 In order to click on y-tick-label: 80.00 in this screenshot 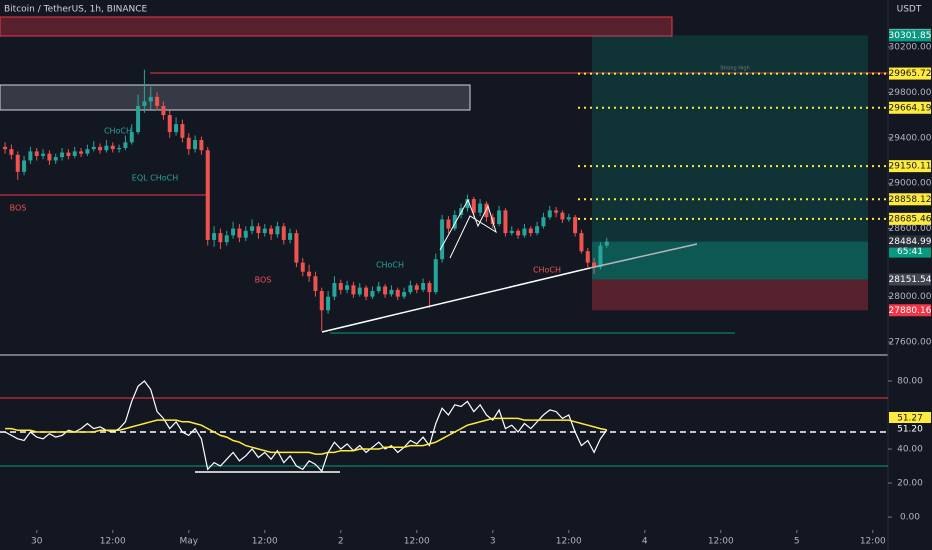, I will do `click(910, 382)`.